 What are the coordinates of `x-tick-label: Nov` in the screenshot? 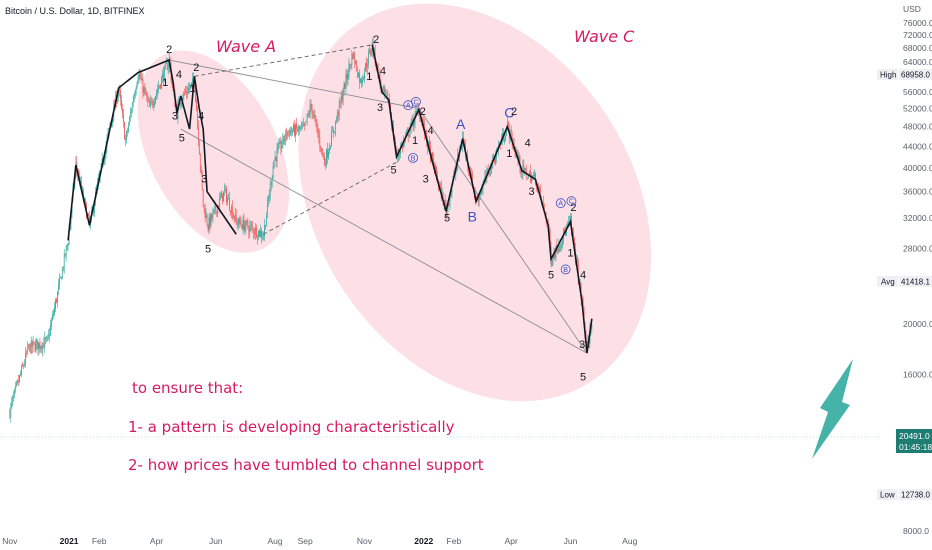 It's located at (10, 541).